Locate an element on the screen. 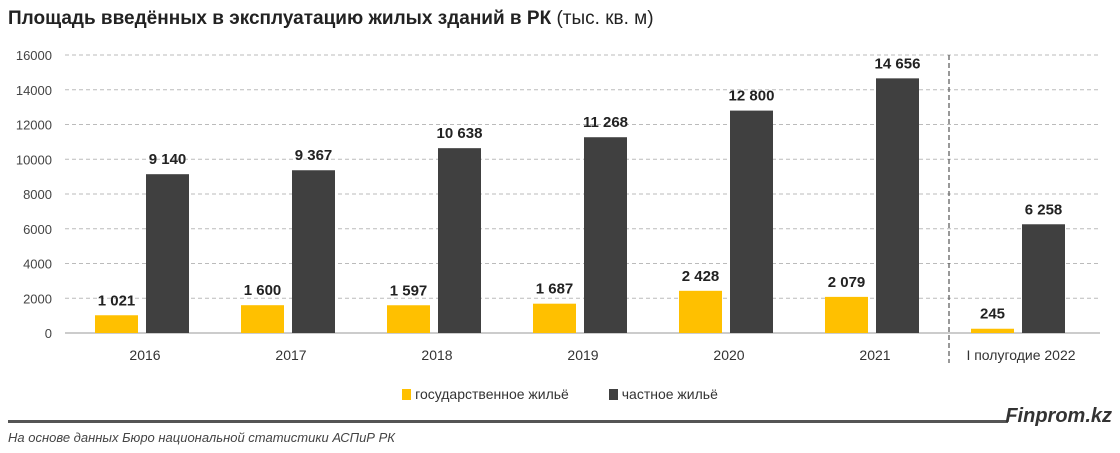 The height and width of the screenshot is (453, 1120). y-tick-label: 16000 is located at coordinates (34, 55).